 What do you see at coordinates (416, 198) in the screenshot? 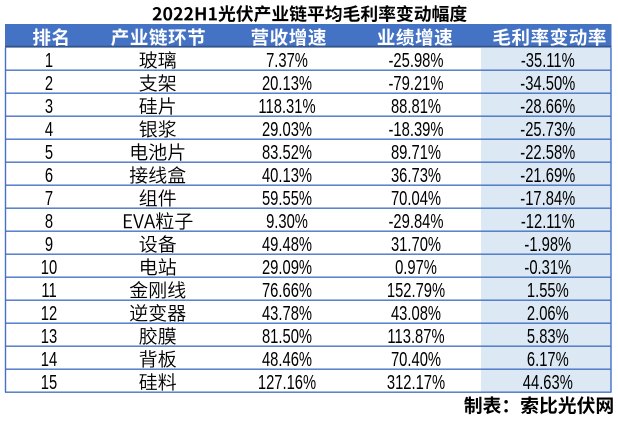
I see `svg-text: 70.04%` at bounding box center [416, 198].